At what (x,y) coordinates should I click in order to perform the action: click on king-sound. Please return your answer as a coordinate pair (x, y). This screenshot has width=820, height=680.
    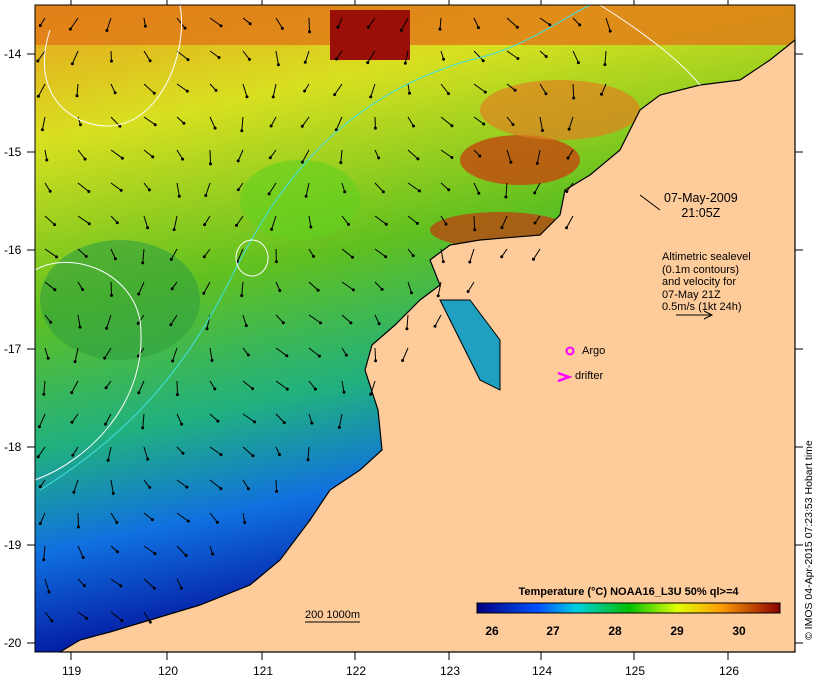
    Looking at the image, I should click on (470, 345).